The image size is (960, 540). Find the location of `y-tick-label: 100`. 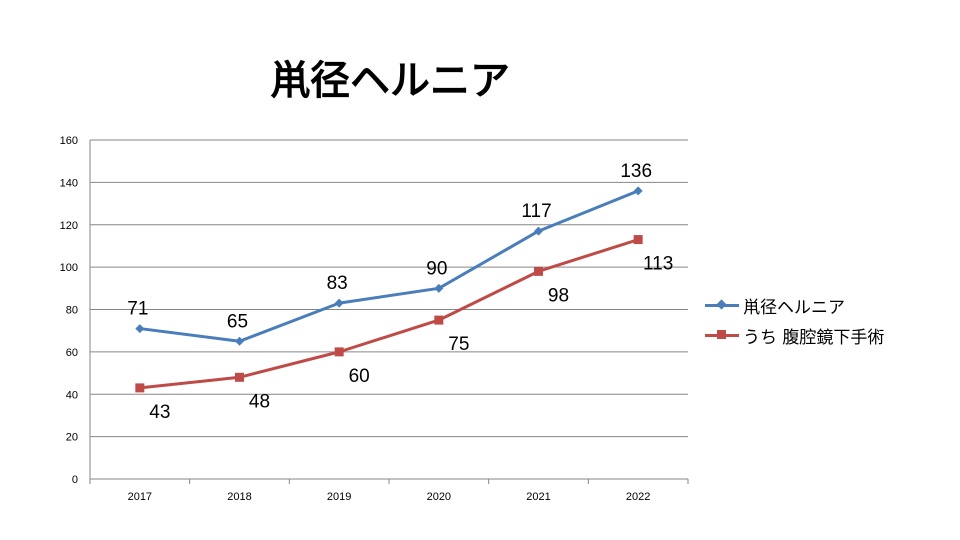

y-tick-label: 100 is located at coordinates (69, 268).